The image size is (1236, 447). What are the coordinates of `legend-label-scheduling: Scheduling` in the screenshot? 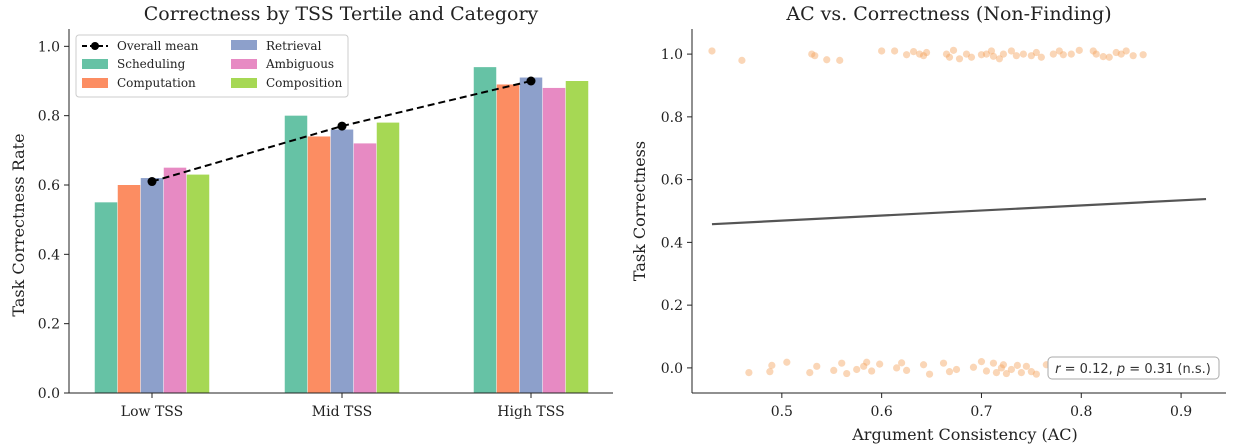 It's located at (151, 64).